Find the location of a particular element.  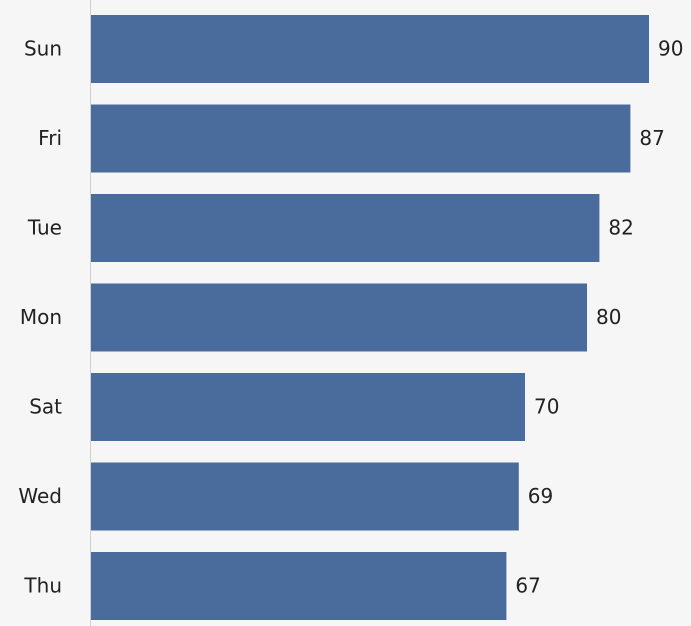

value-label: 90 is located at coordinates (670, 49).